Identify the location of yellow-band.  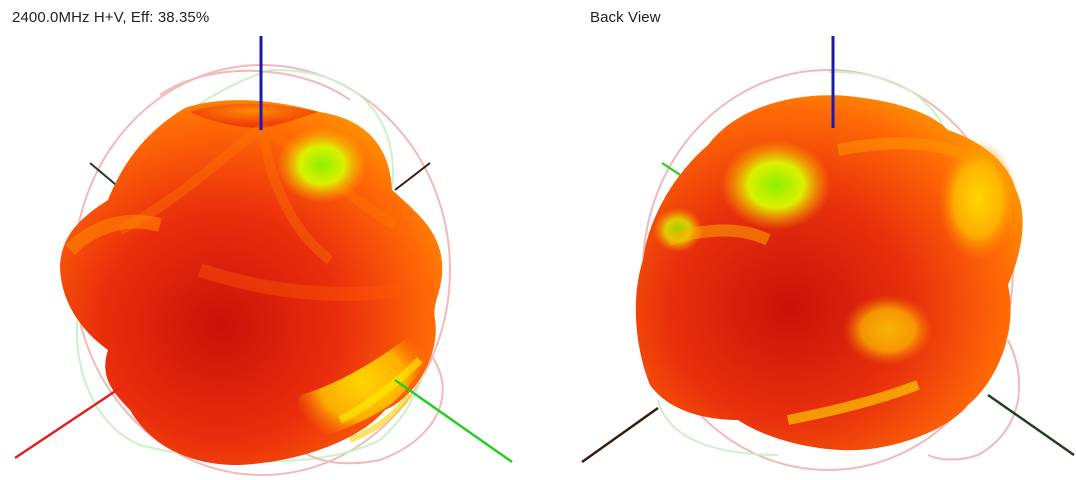
(362, 381).